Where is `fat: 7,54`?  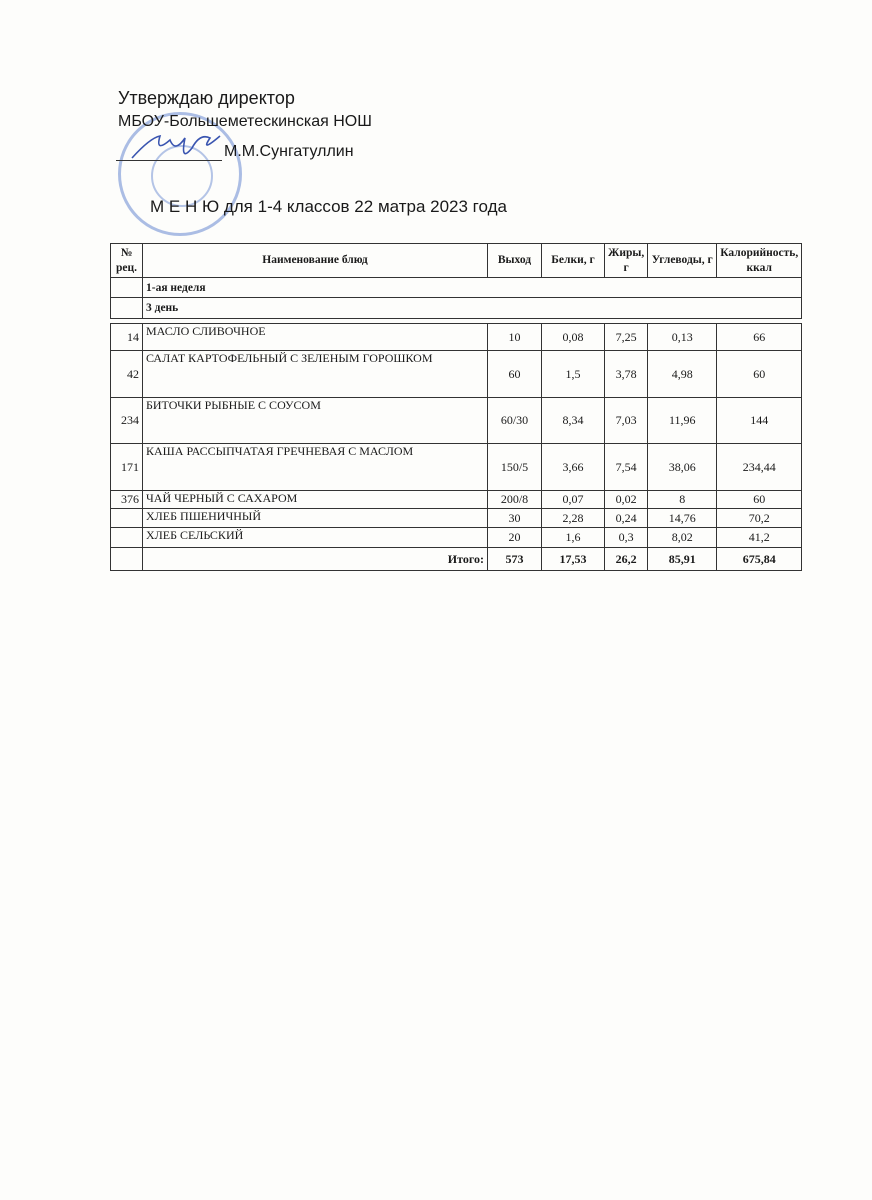 fat: 7,54 is located at coordinates (626, 467).